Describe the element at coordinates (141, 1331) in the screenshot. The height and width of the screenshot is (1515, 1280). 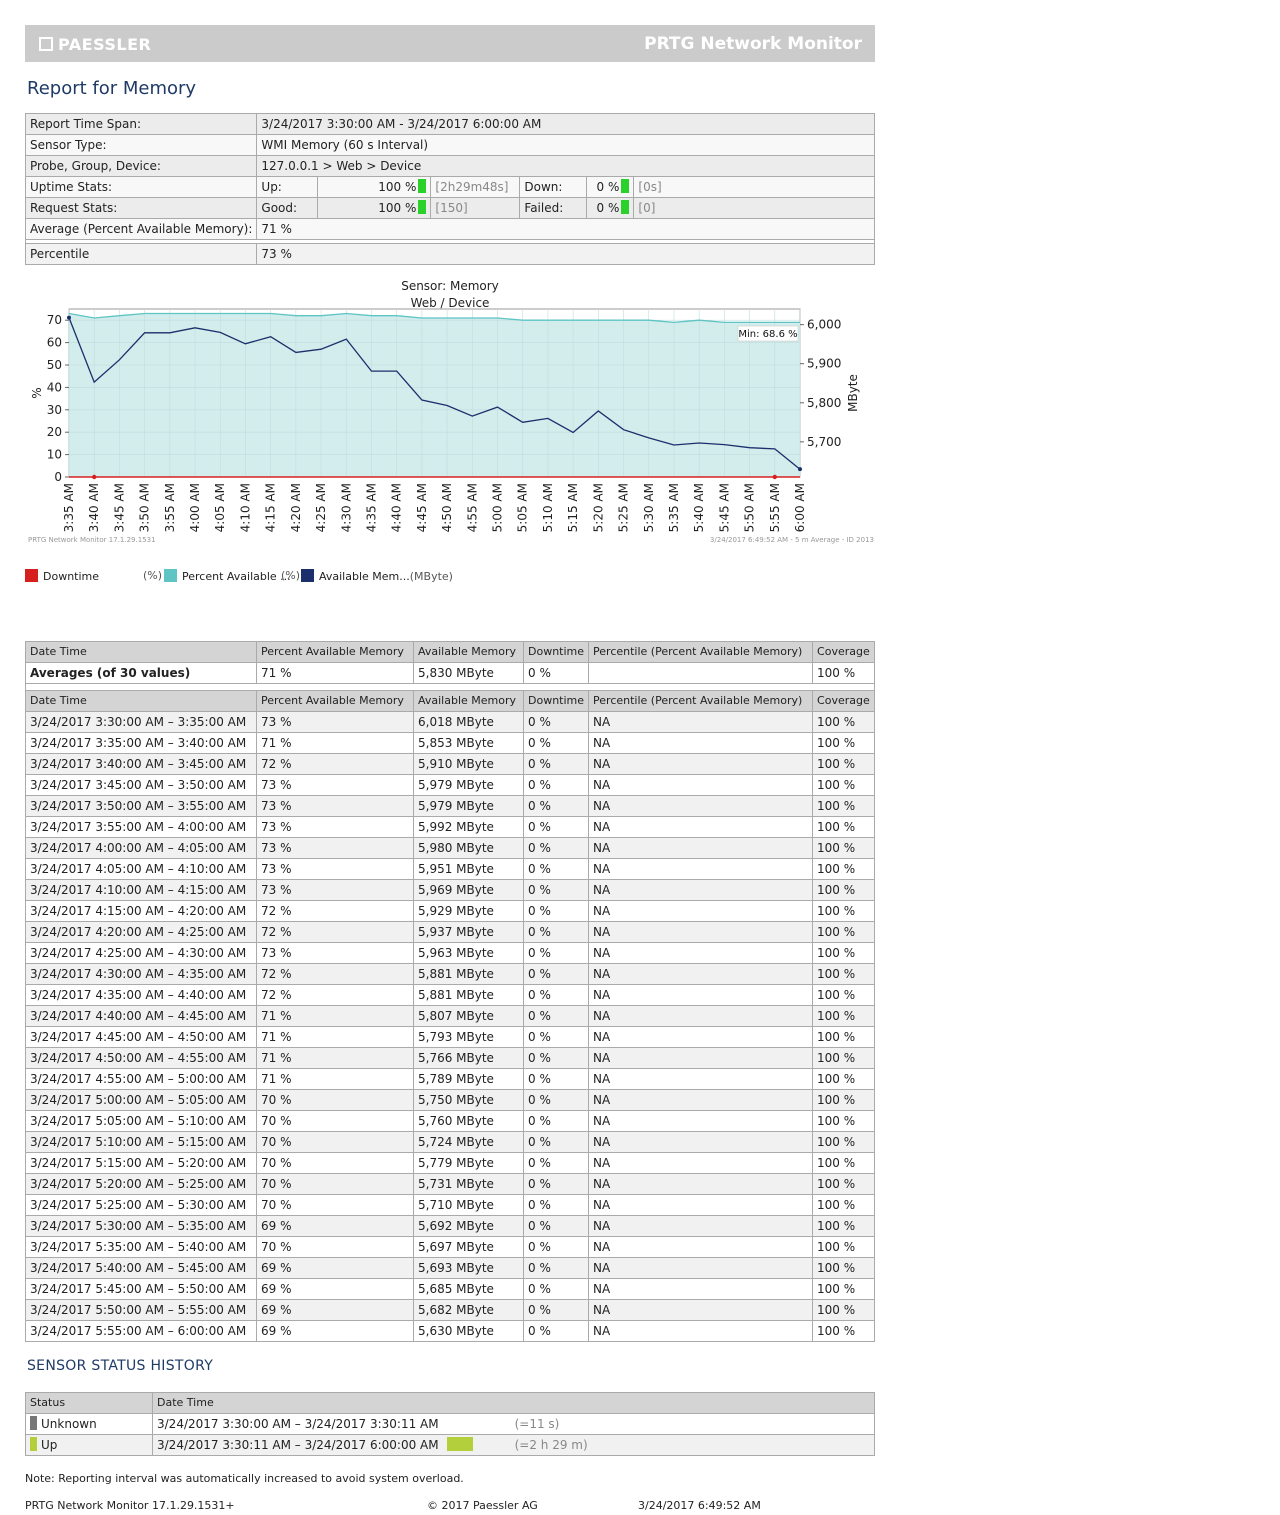
I see `cell-datetime: 3/24/2017 5:55:00 AM – 6:00:00 AM` at that location.